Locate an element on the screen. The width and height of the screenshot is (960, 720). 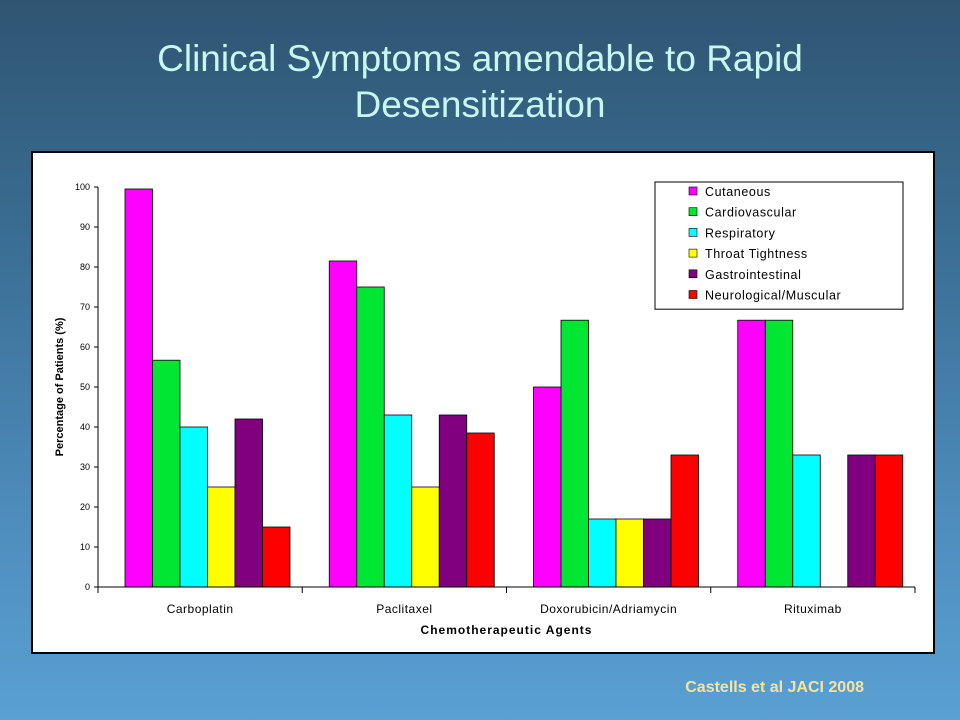
y-axis-title: Percentage of Patients (%) is located at coordinates (60, 386).